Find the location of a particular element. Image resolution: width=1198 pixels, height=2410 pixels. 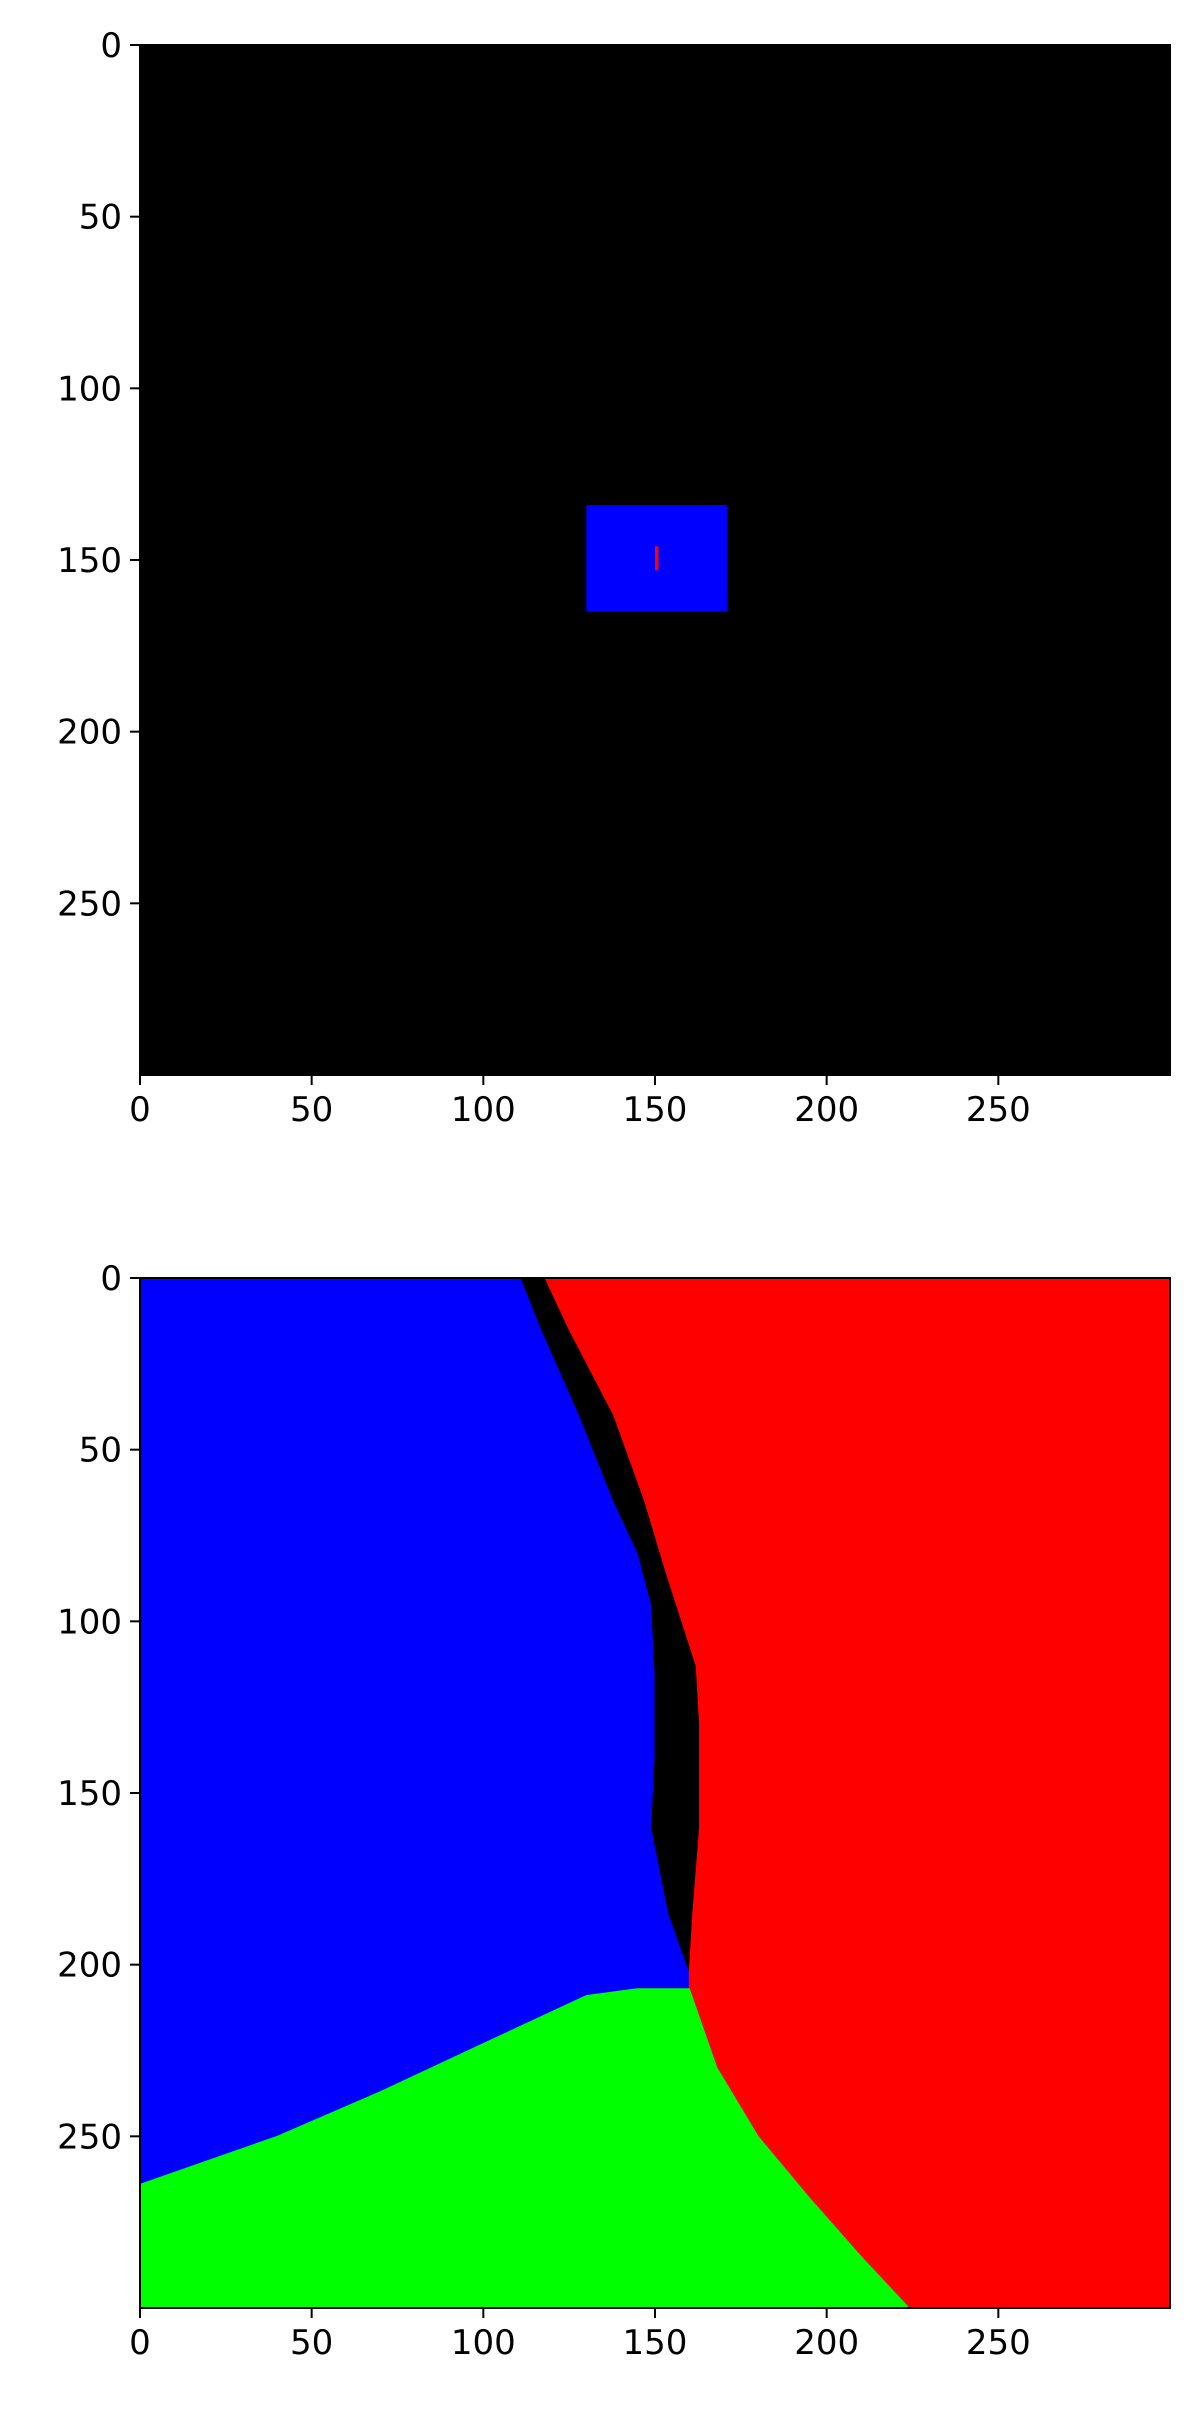

green-region is located at coordinates (525, 2148).